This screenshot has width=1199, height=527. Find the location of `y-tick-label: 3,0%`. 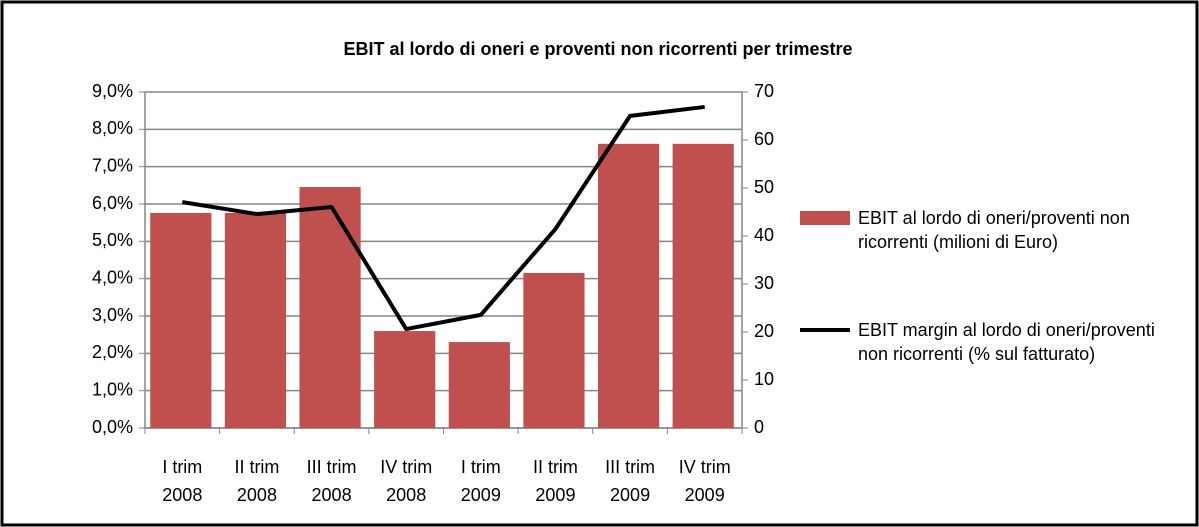

y-tick-label: 3,0% is located at coordinates (112, 315).